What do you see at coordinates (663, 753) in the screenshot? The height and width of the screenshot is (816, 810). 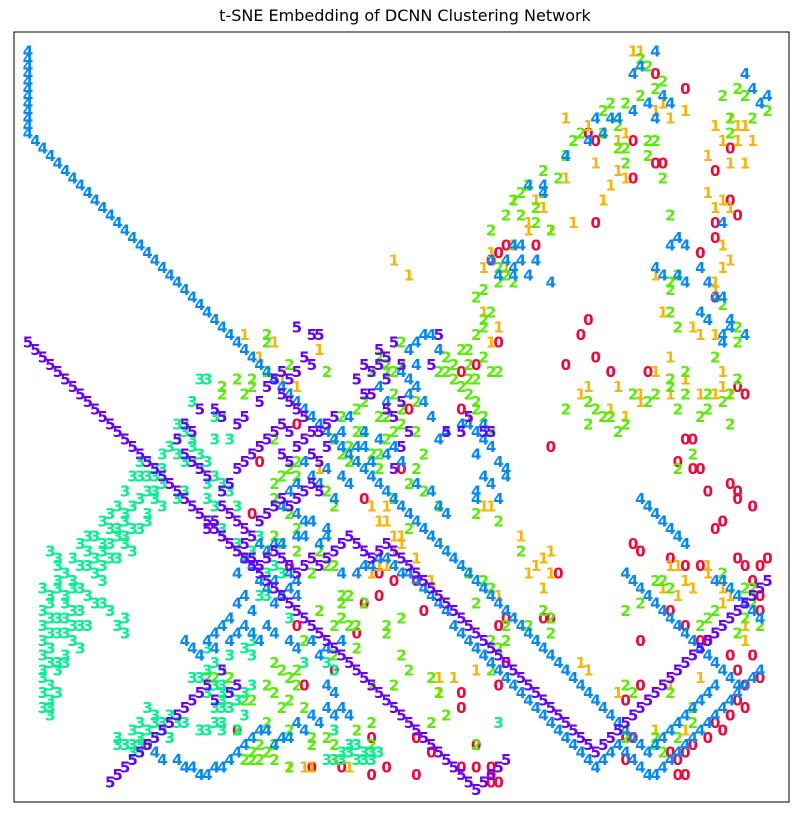 I see `digit-point-2-215: 2` at bounding box center [663, 753].